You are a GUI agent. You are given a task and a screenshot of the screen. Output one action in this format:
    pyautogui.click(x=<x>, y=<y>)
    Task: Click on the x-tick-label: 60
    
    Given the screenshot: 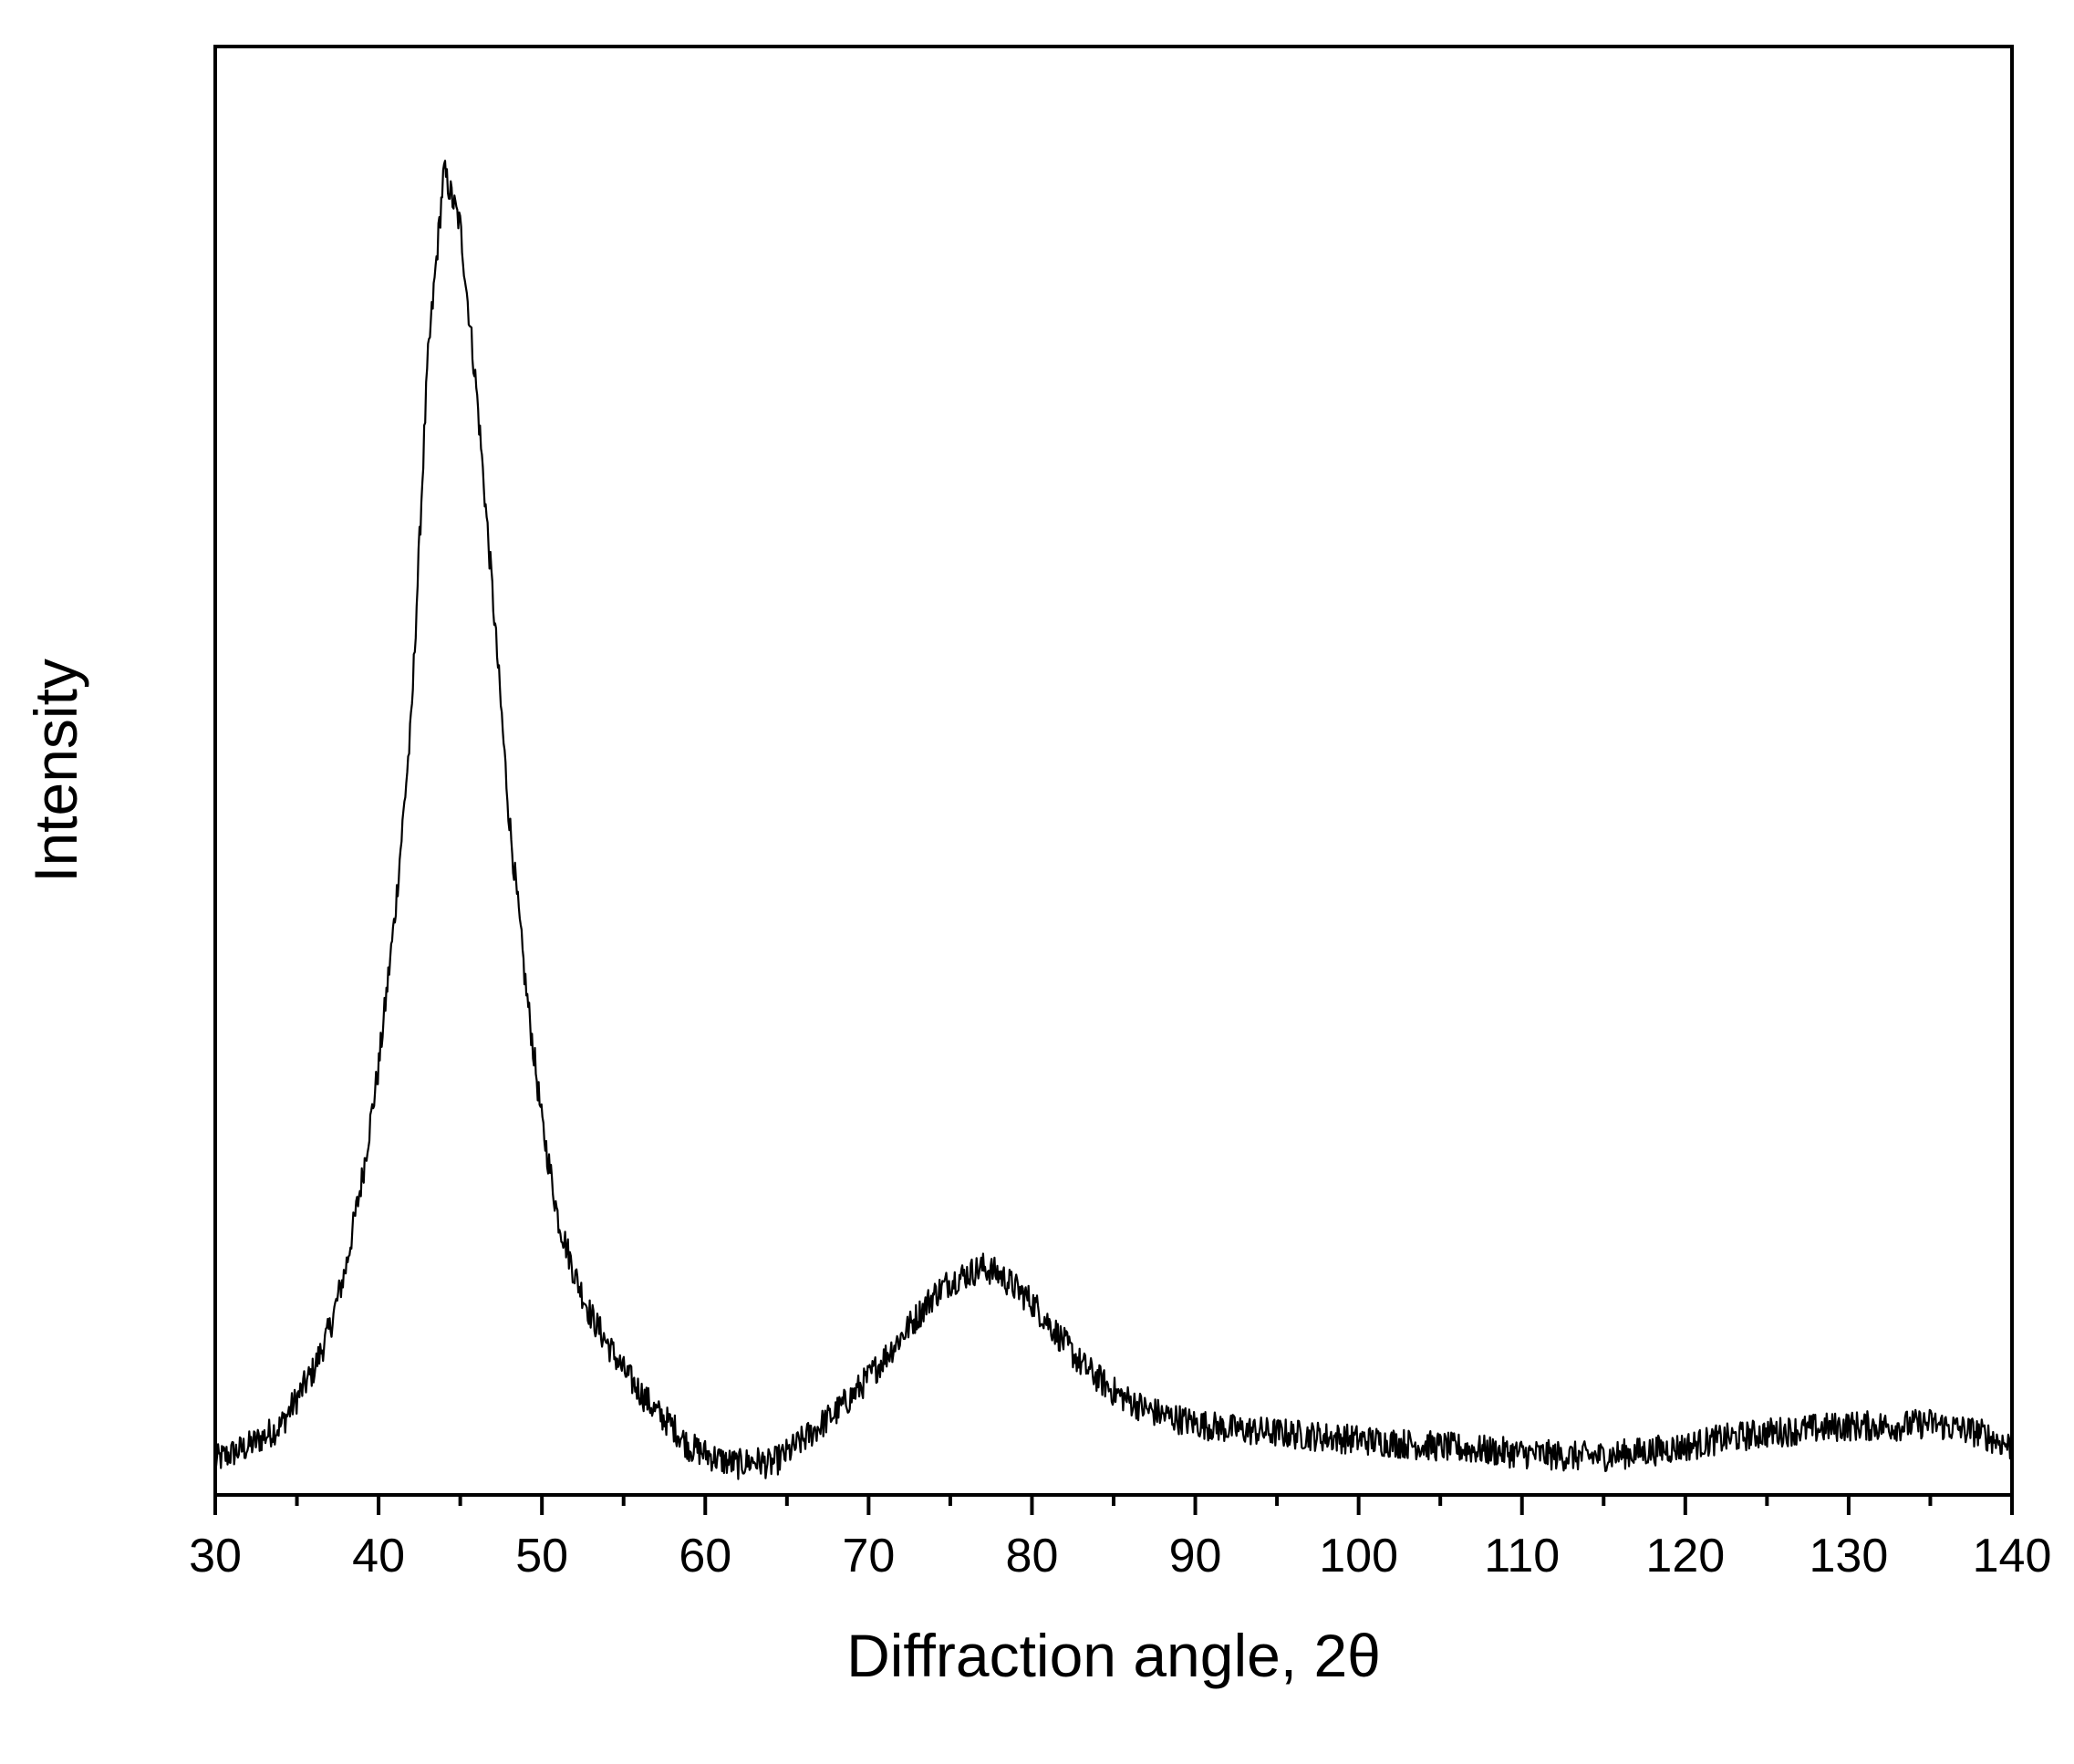 What is the action you would take?
    pyautogui.click(x=705, y=1556)
    